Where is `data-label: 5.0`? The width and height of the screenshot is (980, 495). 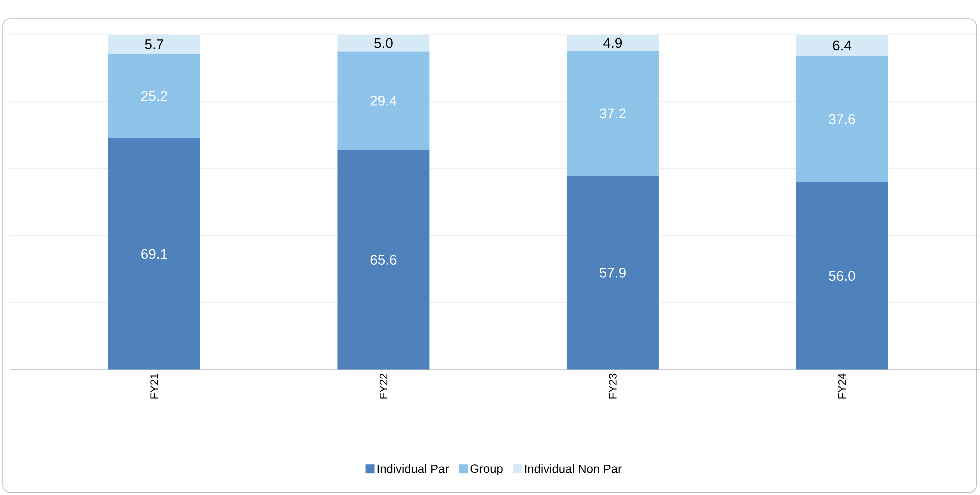
data-label: 5.0 is located at coordinates (383, 43).